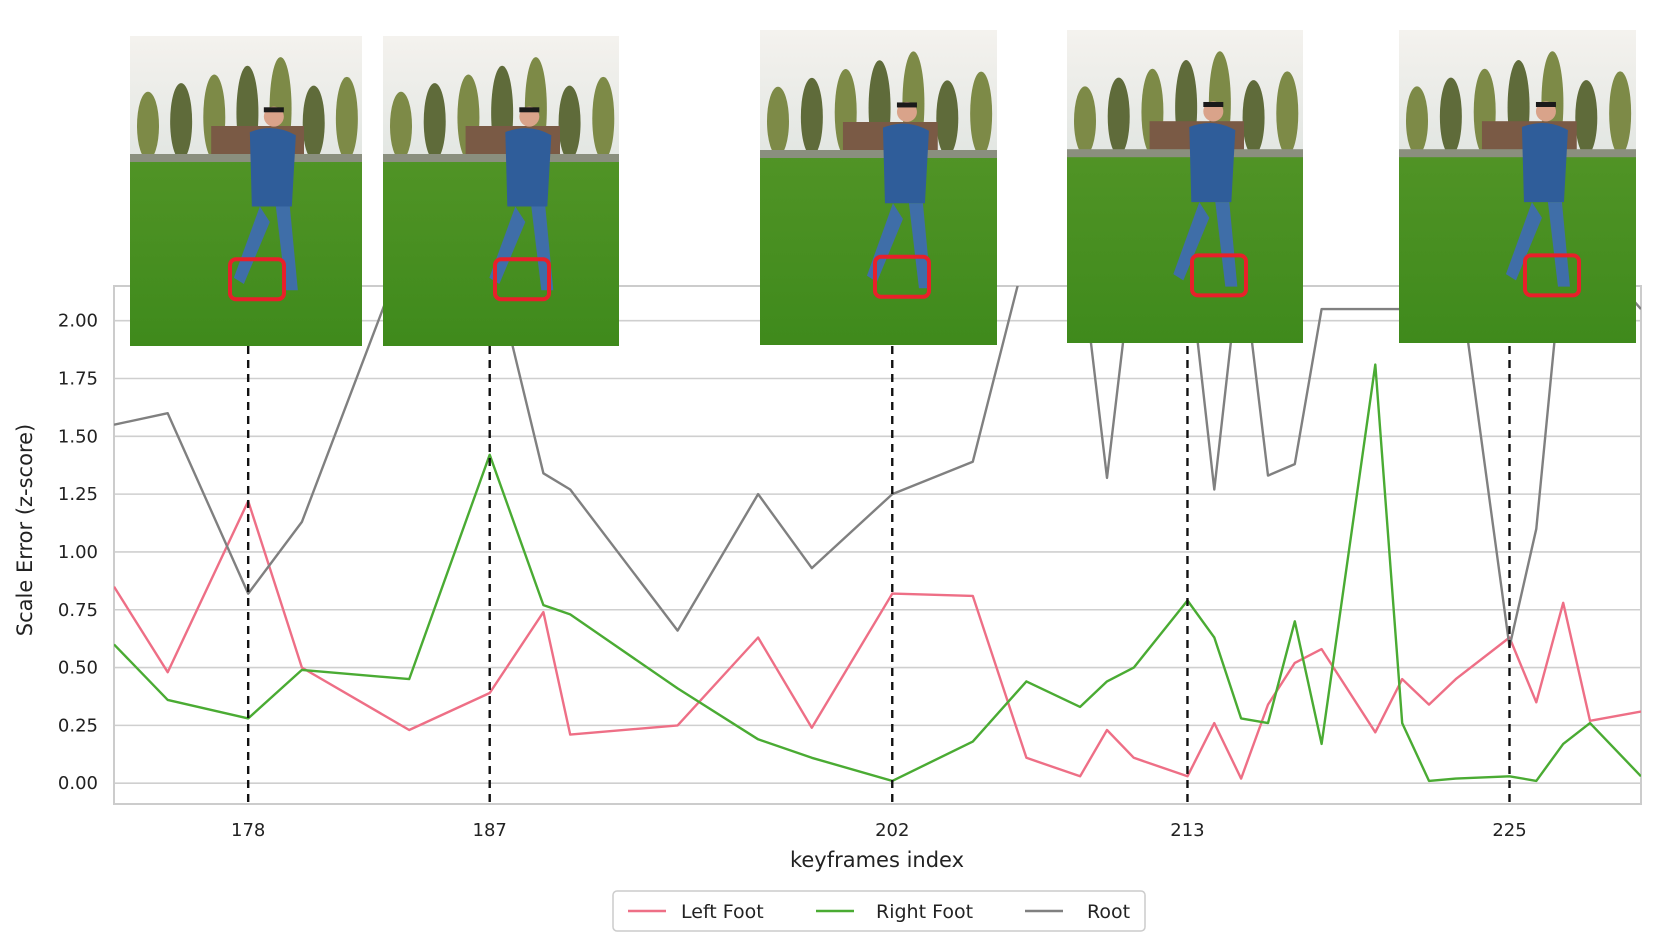 The width and height of the screenshot is (1661, 944). What do you see at coordinates (25, 530) in the screenshot?
I see `y-axis-title: Scale Error (z-score)` at bounding box center [25, 530].